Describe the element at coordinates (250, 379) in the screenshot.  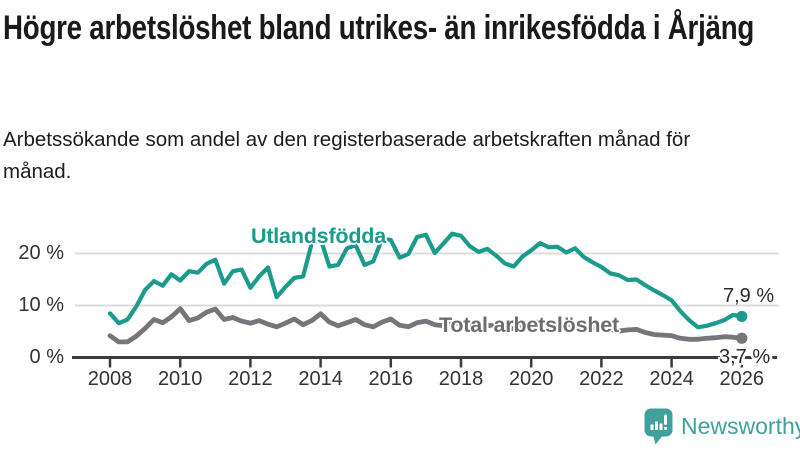
I see `x-tick-label: 2012` at that location.